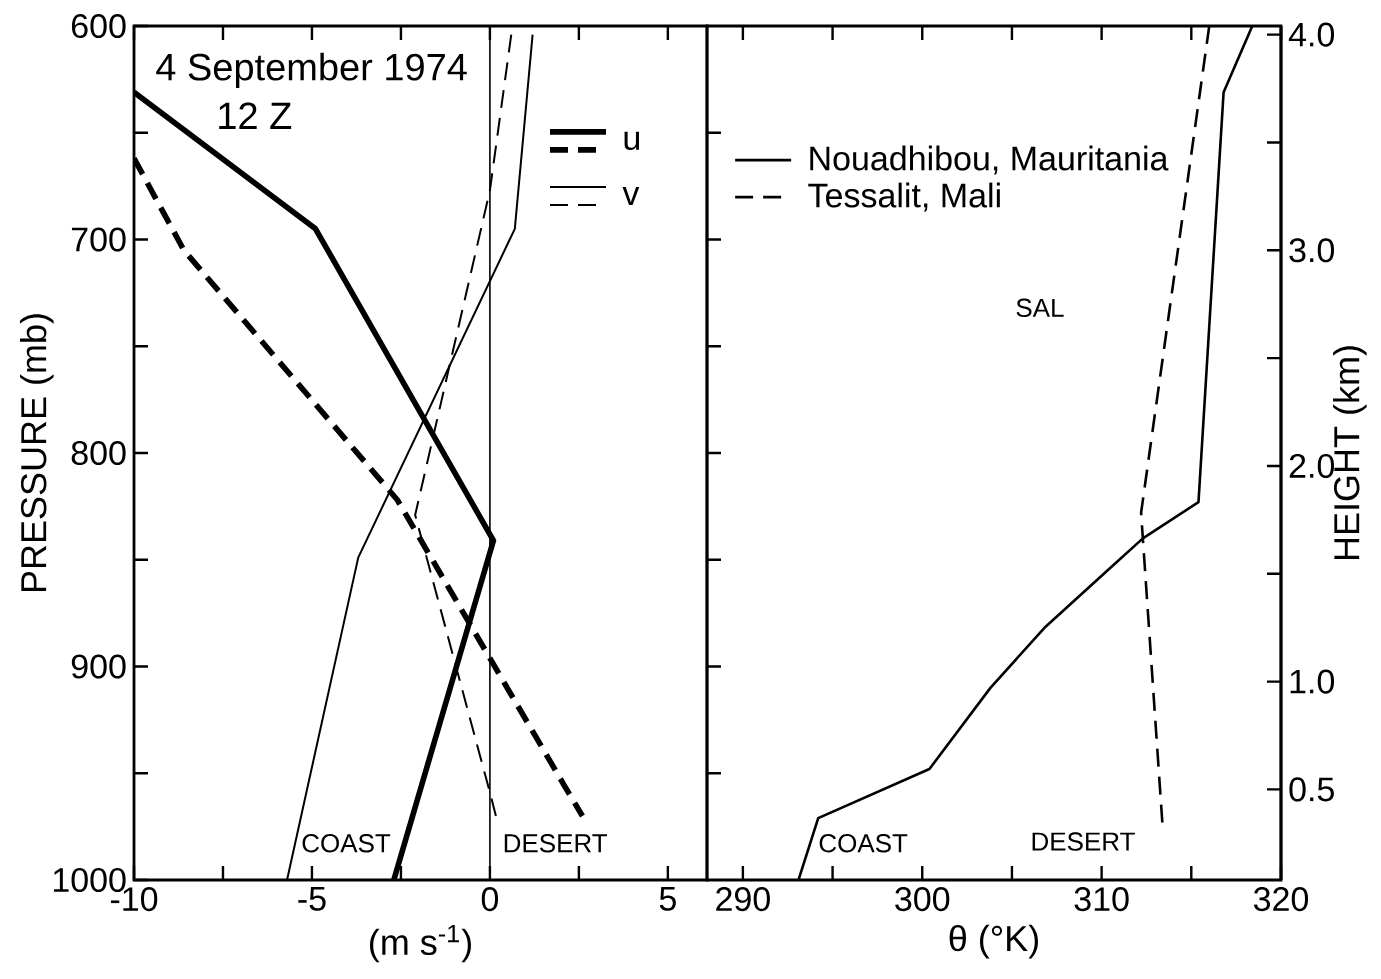 The width and height of the screenshot is (1381, 979). Describe the element at coordinates (1312, 465) in the screenshot. I see `text: 2.0` at that location.